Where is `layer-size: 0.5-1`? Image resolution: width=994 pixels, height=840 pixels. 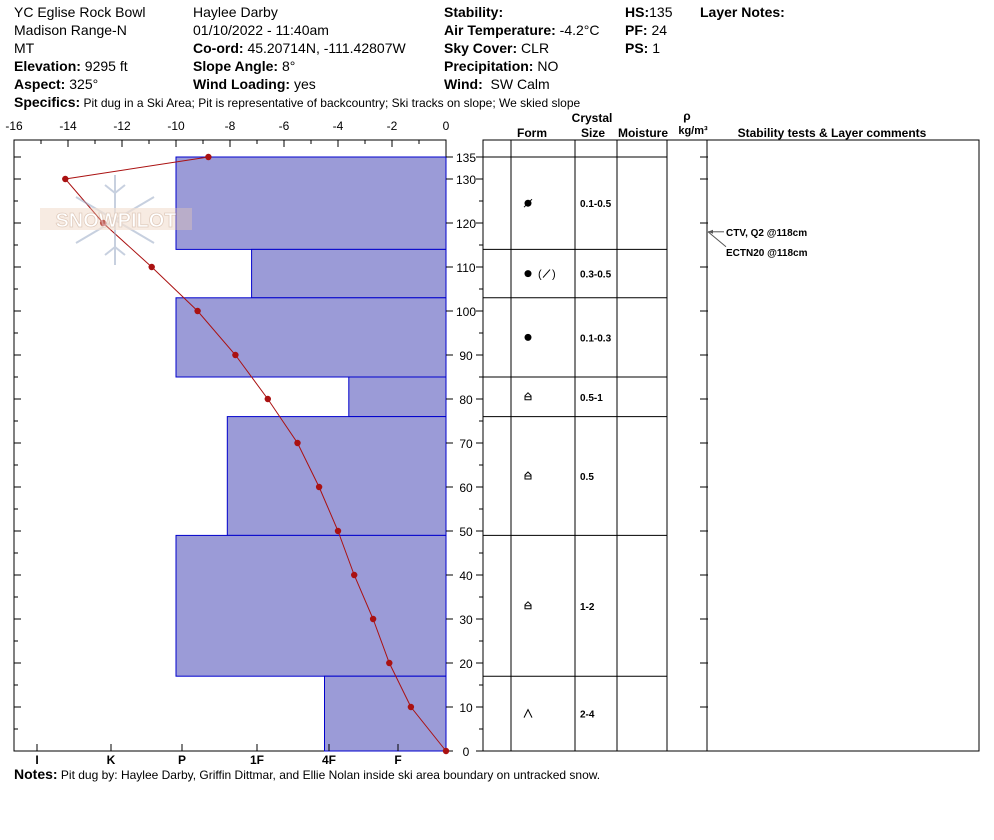 layer-size: 0.5-1 is located at coordinates (591, 398).